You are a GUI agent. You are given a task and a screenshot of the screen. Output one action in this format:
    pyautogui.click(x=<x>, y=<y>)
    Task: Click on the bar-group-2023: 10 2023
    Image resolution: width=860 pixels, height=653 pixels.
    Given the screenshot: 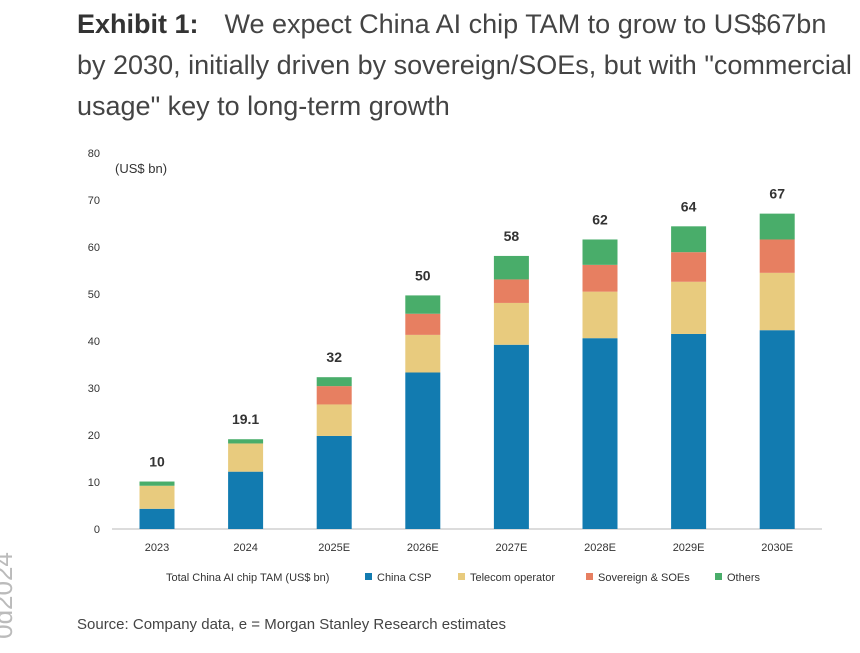 What is the action you would take?
    pyautogui.click(x=157, y=504)
    